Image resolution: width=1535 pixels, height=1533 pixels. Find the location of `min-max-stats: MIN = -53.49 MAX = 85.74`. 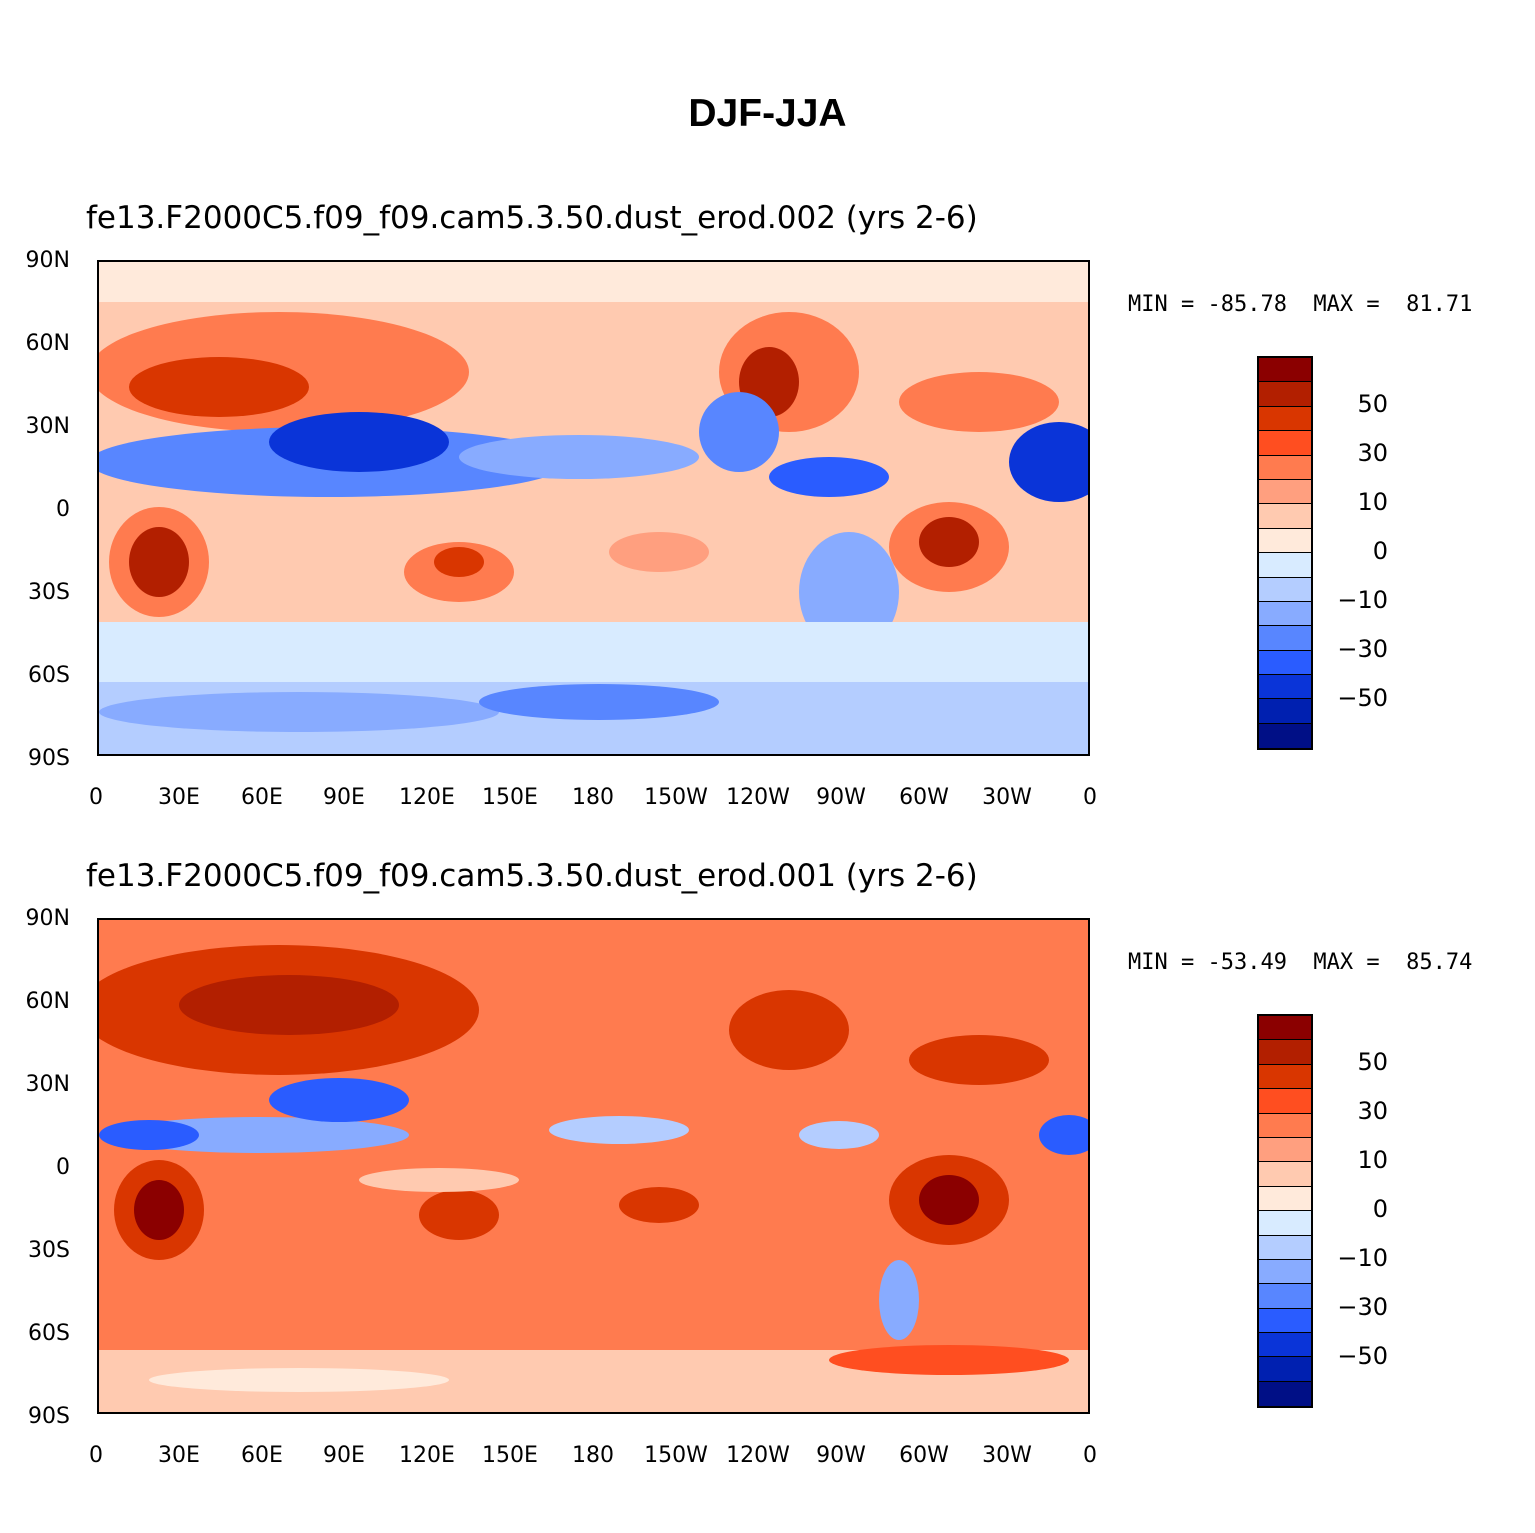

min-max-stats: MIN = -53.49 MAX = 85.74 is located at coordinates (1300, 962).